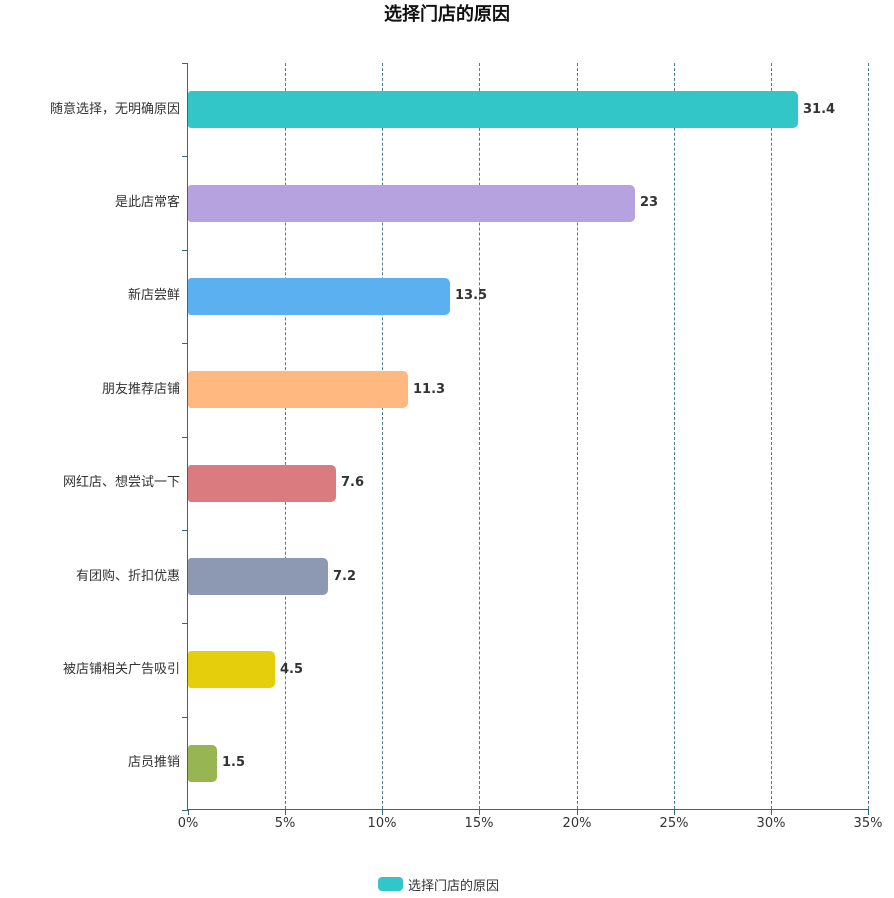 The height and width of the screenshot is (898, 894). I want to click on x-axis-line, so click(528, 809).